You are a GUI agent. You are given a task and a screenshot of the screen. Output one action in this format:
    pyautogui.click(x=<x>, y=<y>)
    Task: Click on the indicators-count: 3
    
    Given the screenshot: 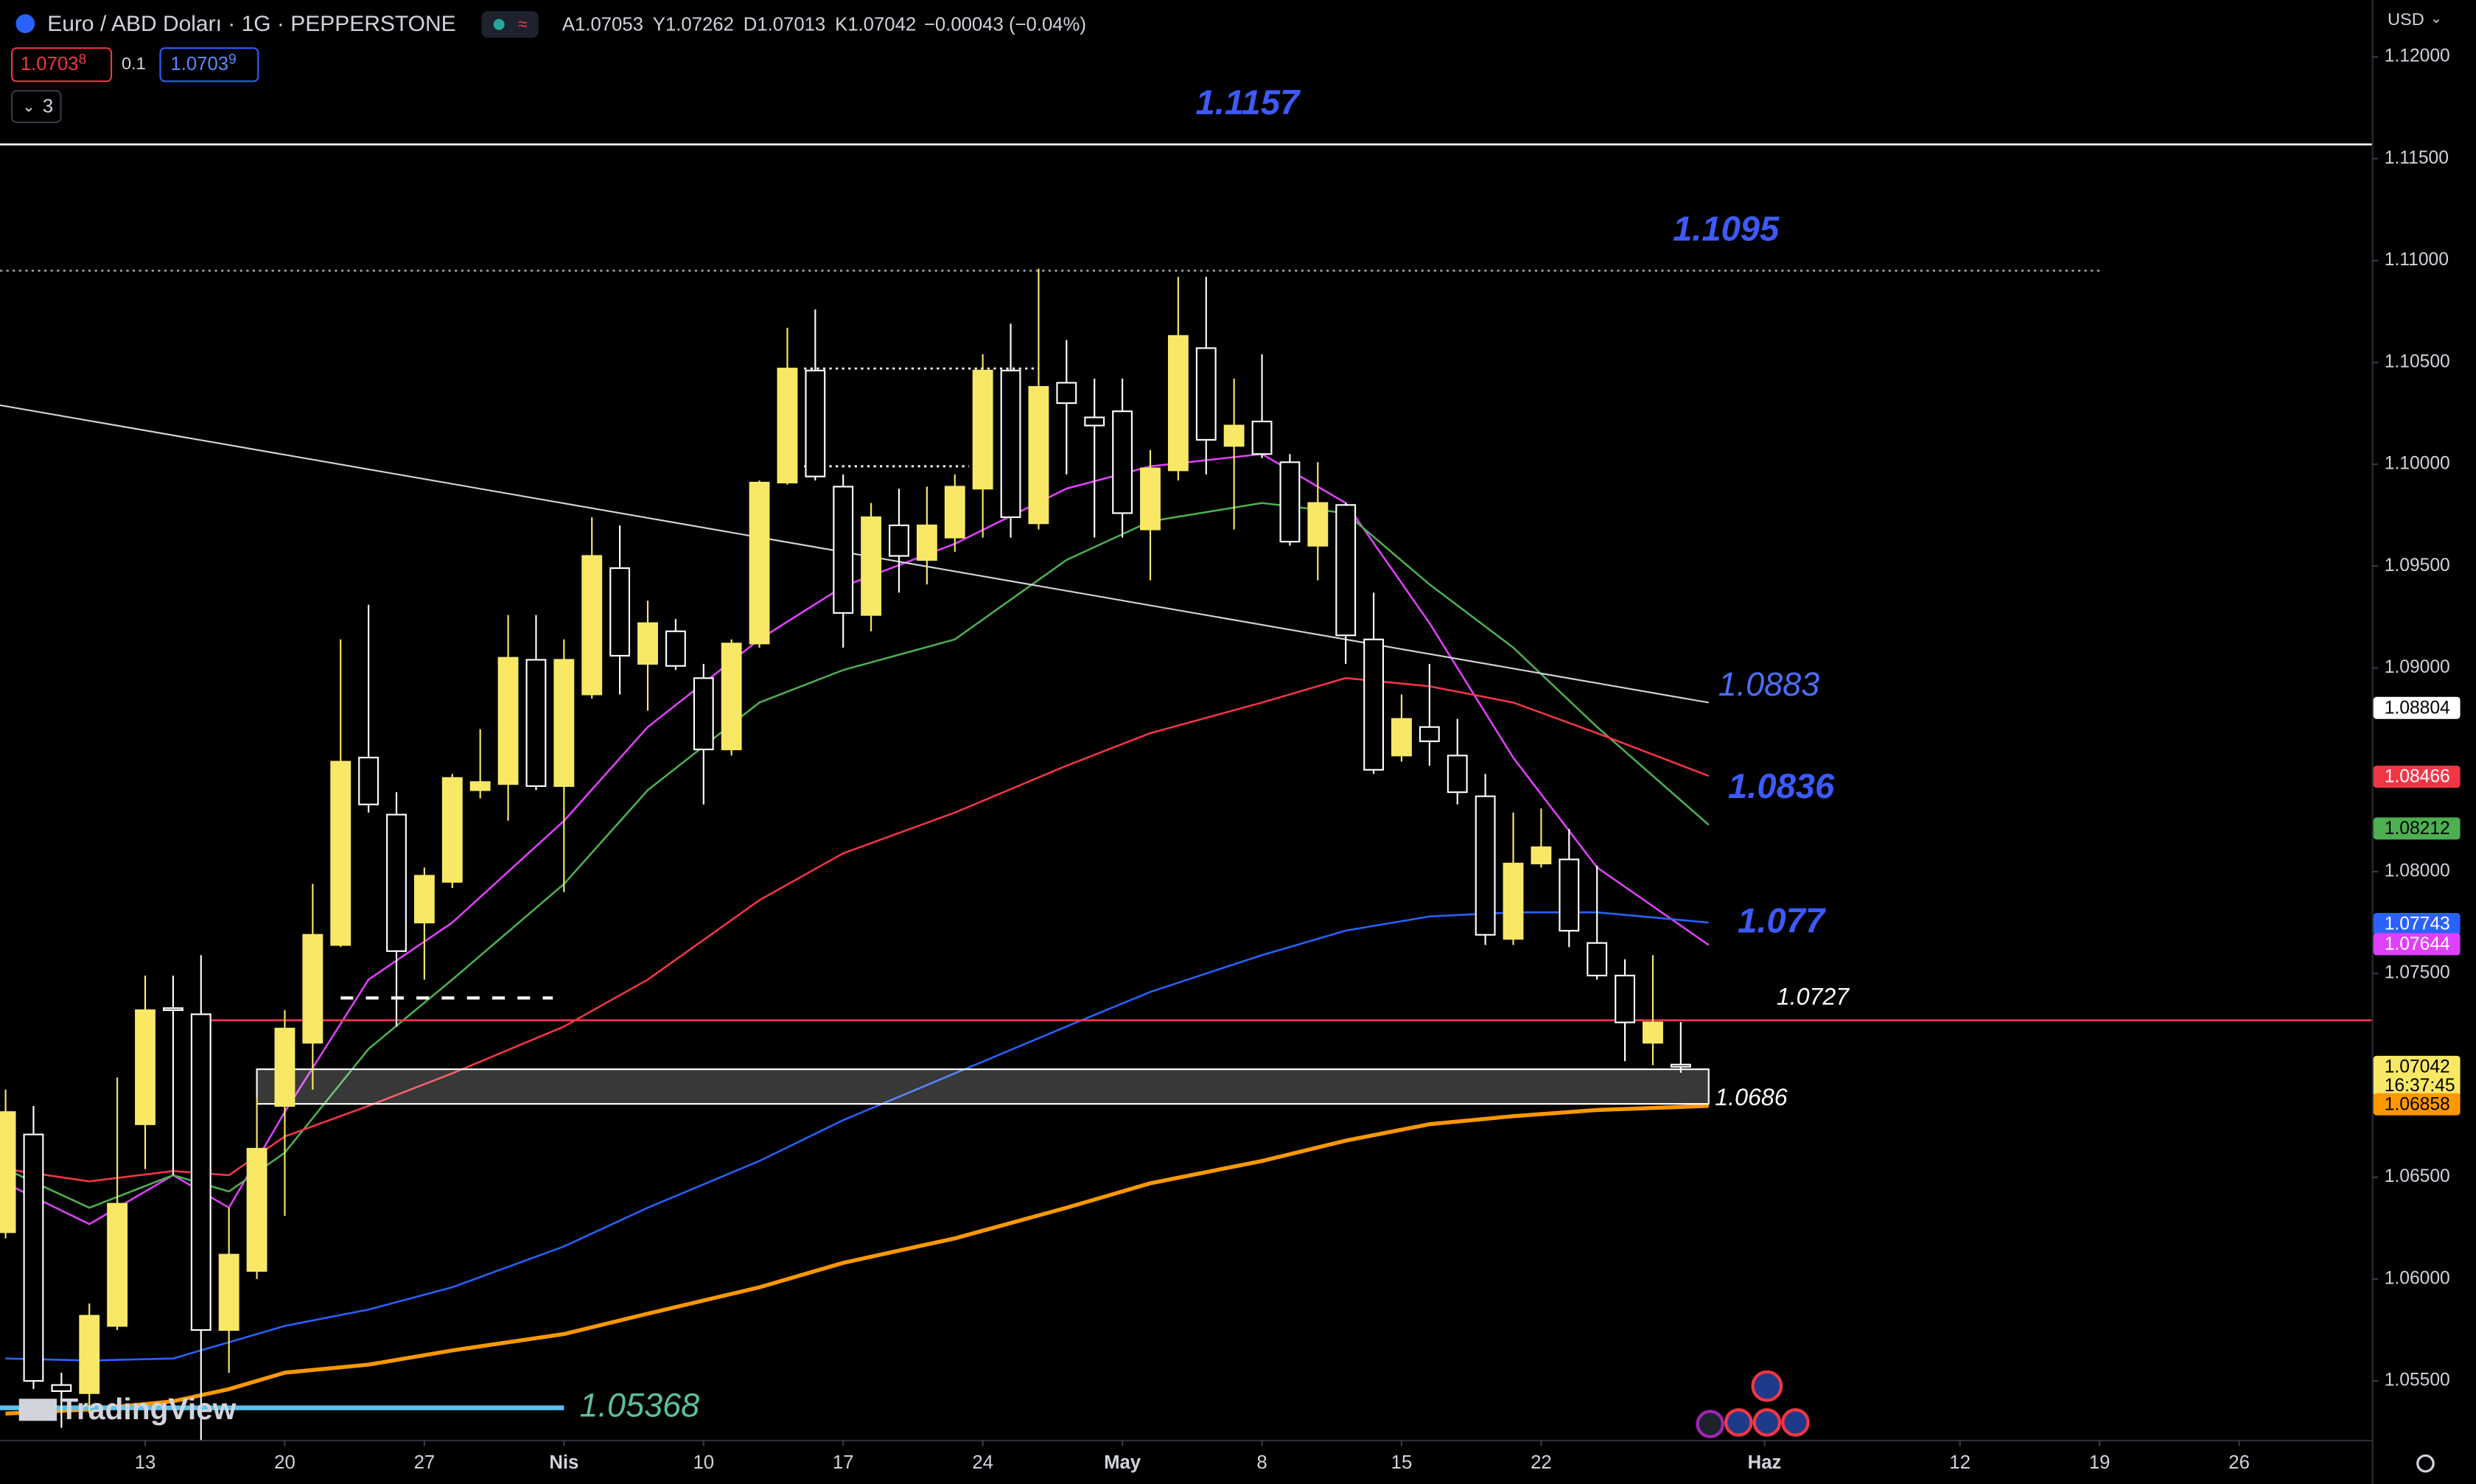 What is the action you would take?
    pyautogui.click(x=48, y=106)
    